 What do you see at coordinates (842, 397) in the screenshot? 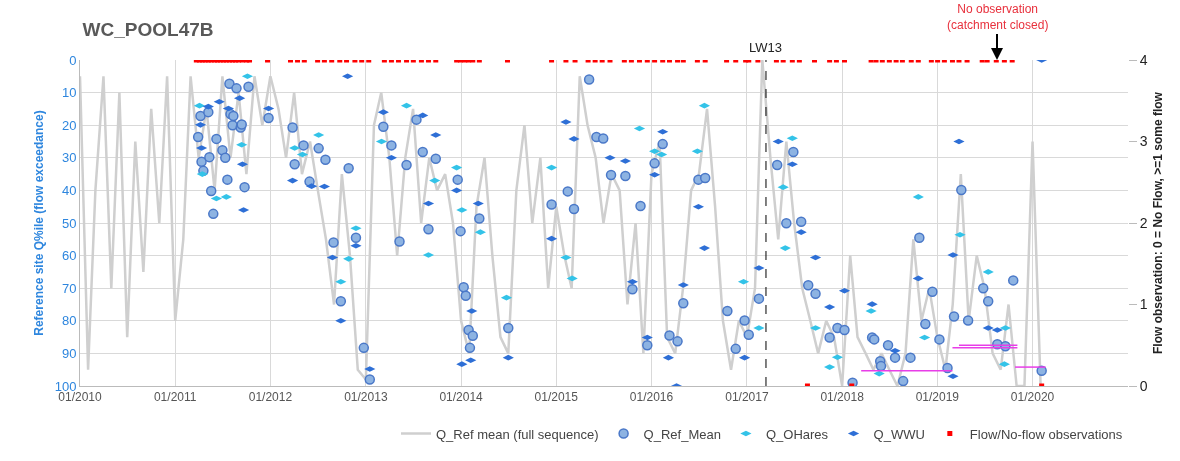
I see `x-tick-label: 01/2018` at bounding box center [842, 397].